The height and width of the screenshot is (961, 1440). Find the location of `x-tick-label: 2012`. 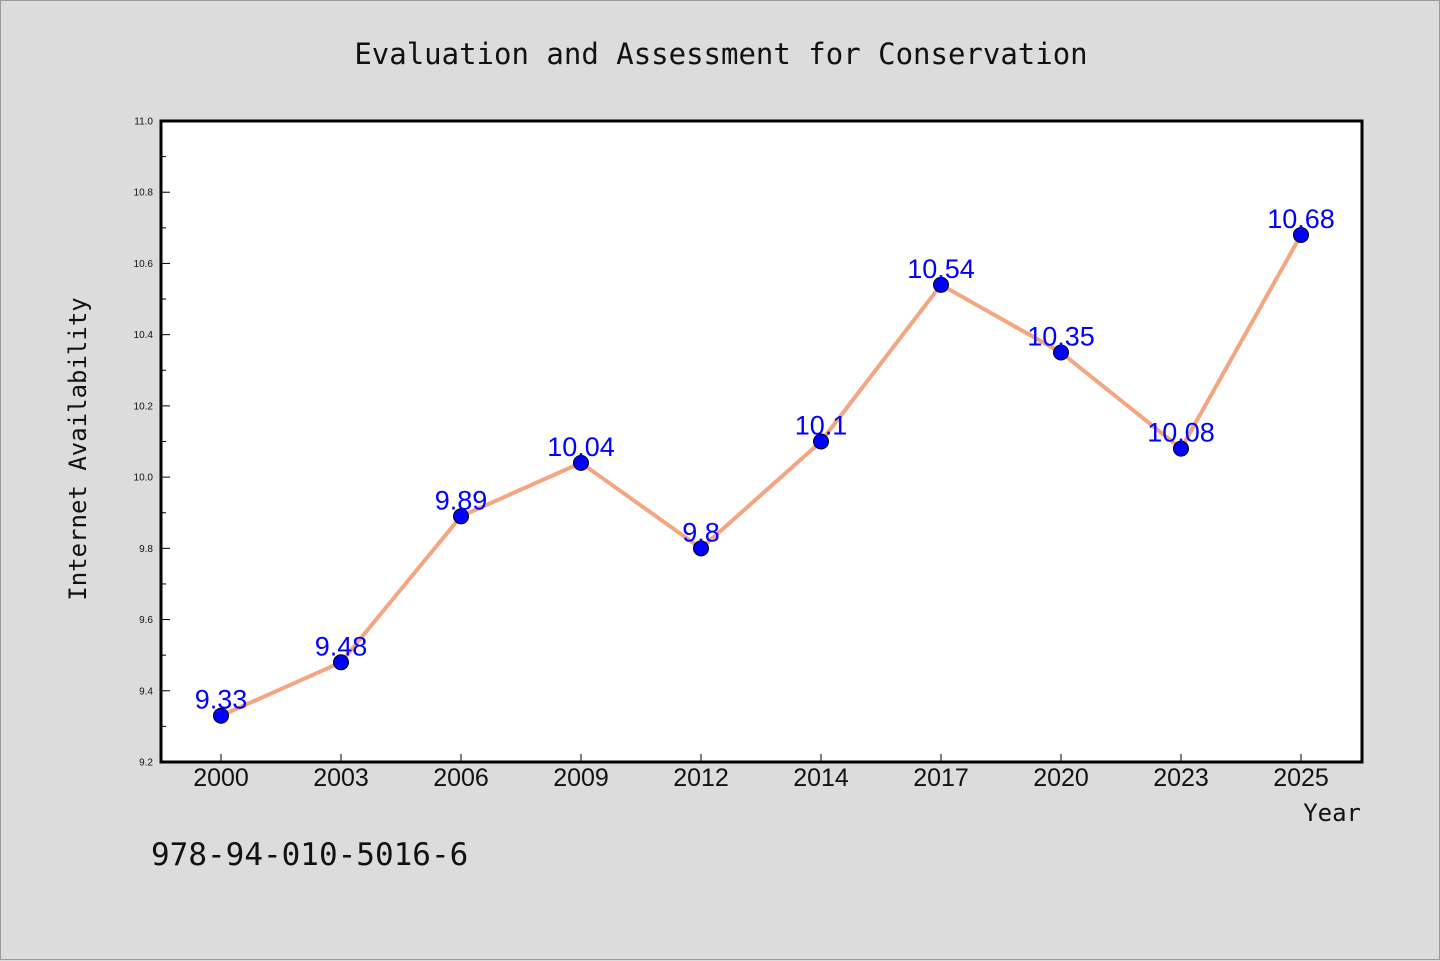

x-tick-label: 2012 is located at coordinates (701, 778).